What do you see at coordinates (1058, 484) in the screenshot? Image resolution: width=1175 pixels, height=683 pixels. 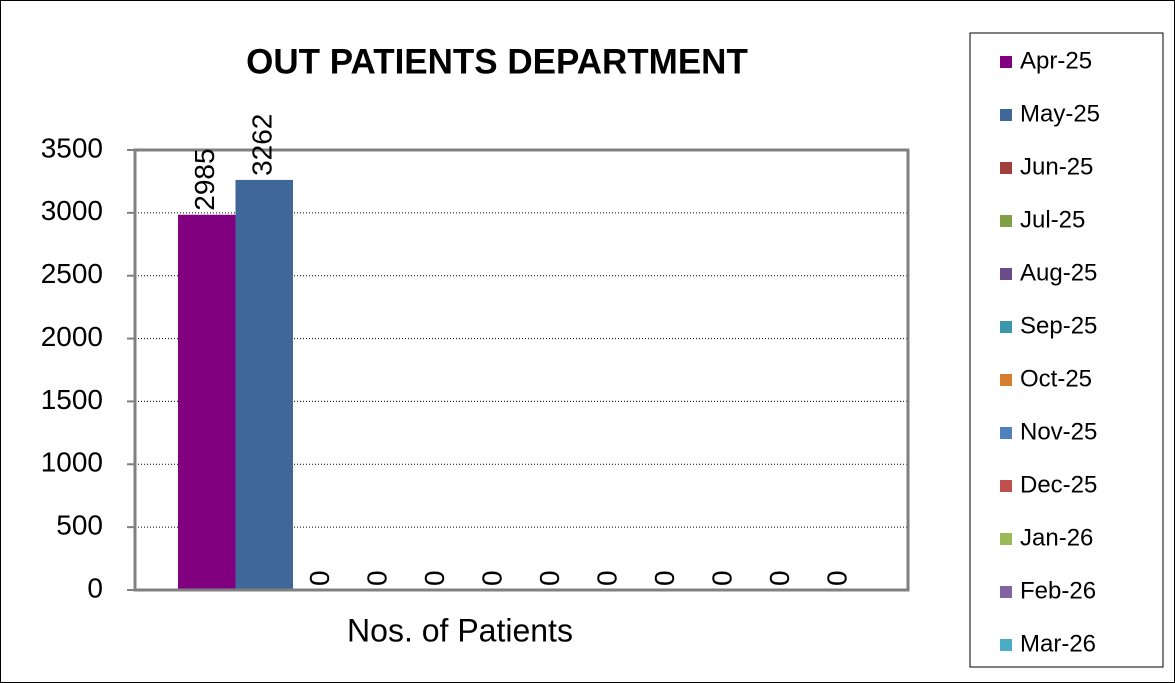 I see `legend-label: Dec-25` at bounding box center [1058, 484].